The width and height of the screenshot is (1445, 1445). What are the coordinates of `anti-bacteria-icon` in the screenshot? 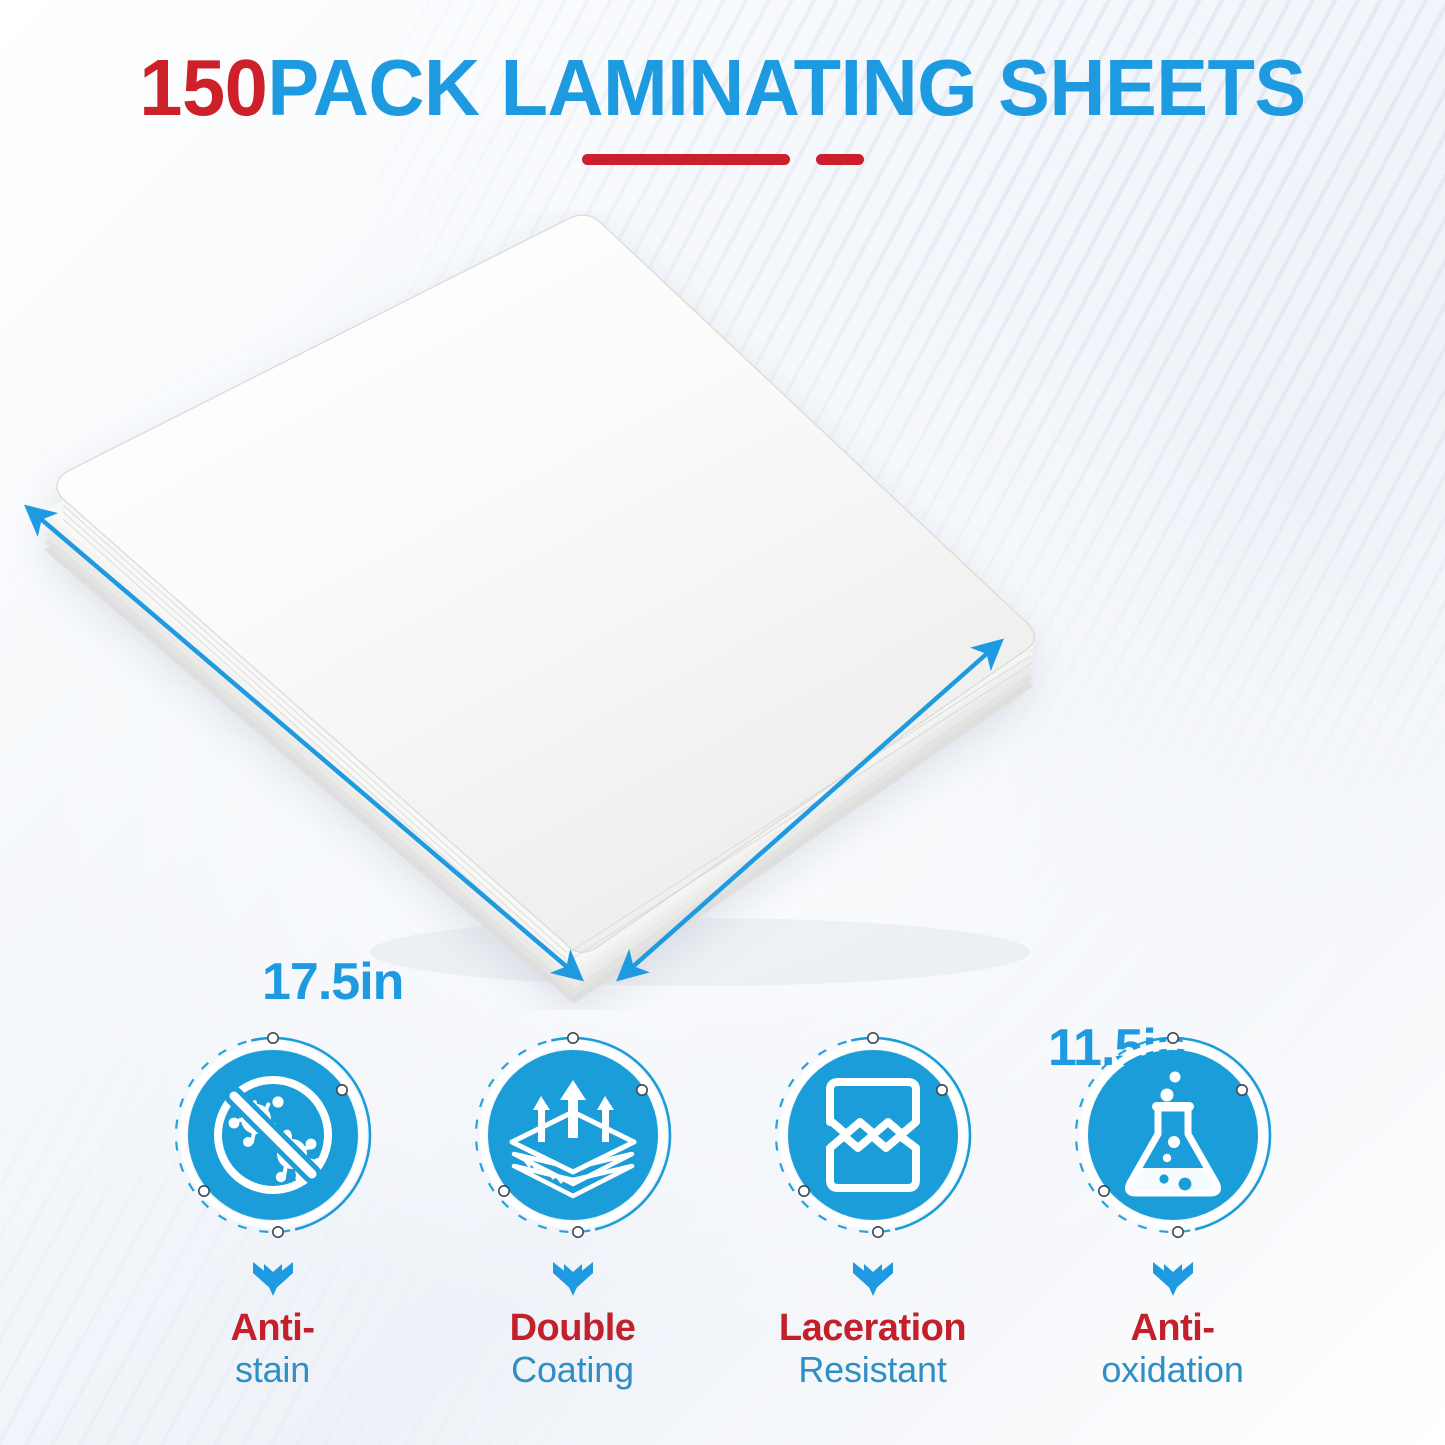 It's located at (272, 1135).